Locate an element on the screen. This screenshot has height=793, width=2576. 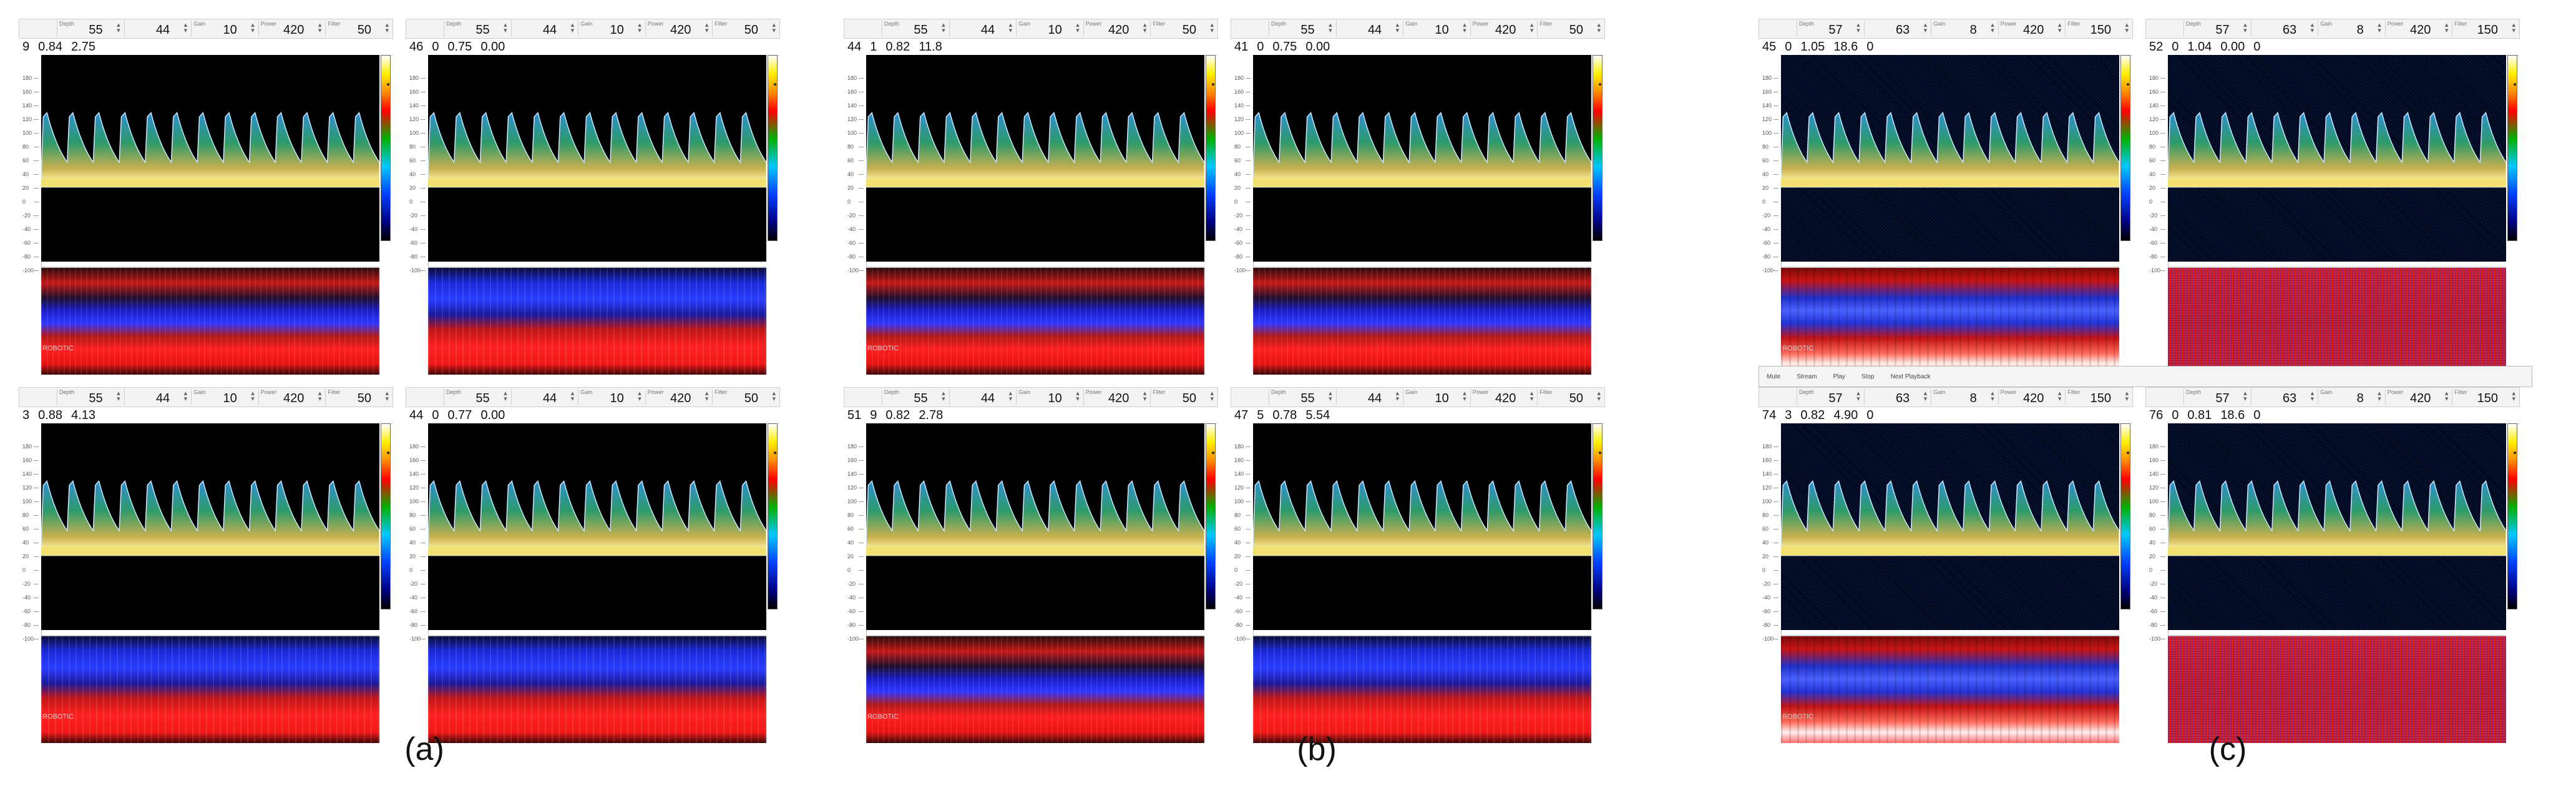
playback-button: Stop is located at coordinates (1868, 376).